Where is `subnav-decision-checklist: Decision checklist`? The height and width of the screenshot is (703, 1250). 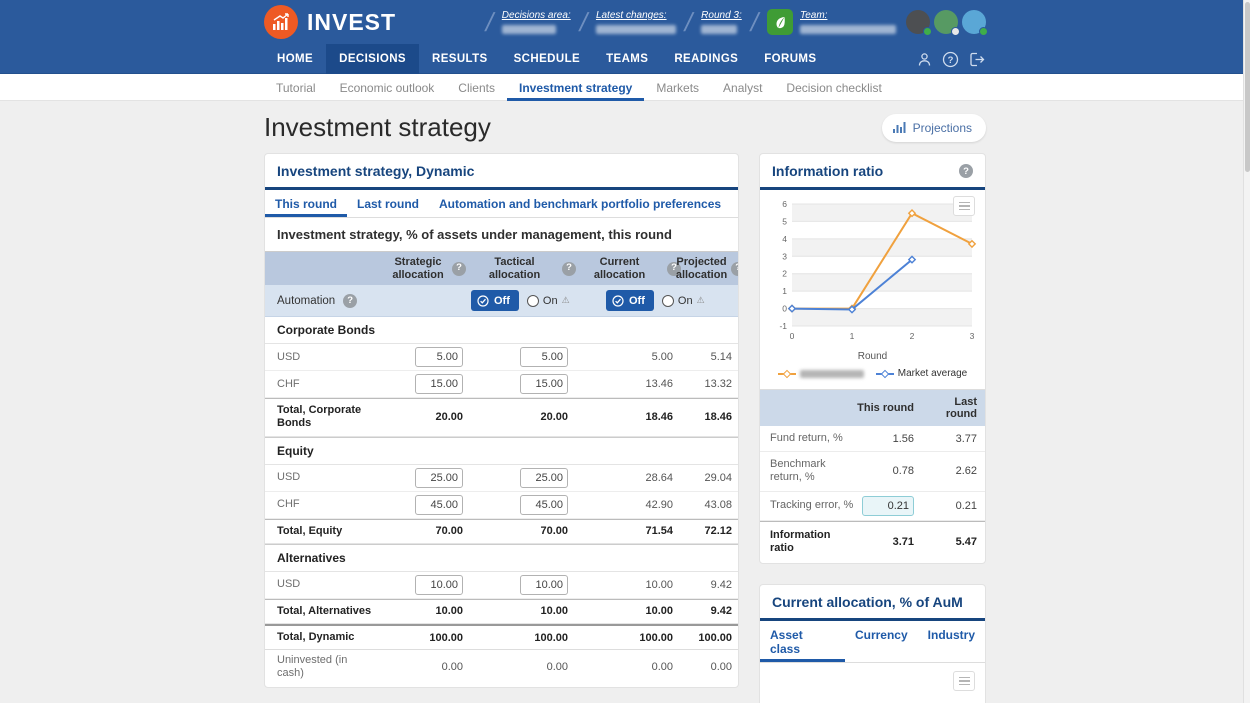
subnav-decision-checklist: Decision checklist is located at coordinates (834, 87).